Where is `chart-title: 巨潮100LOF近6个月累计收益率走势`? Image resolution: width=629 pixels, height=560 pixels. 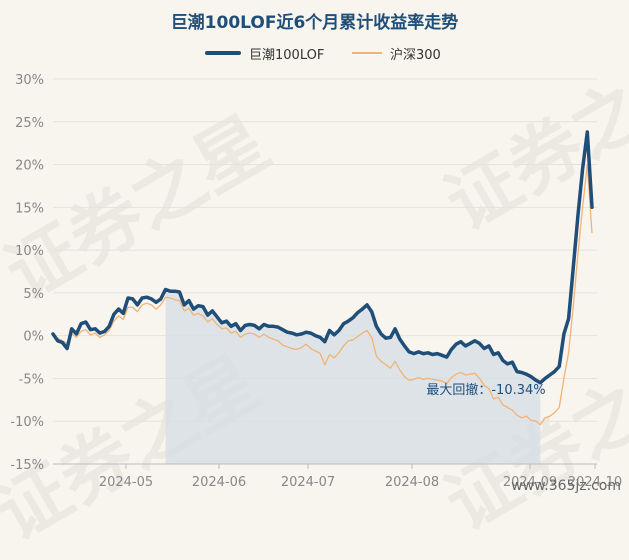
chart-title: 巨潮100LOF近6个月累计收益率走势 is located at coordinates (314, 23).